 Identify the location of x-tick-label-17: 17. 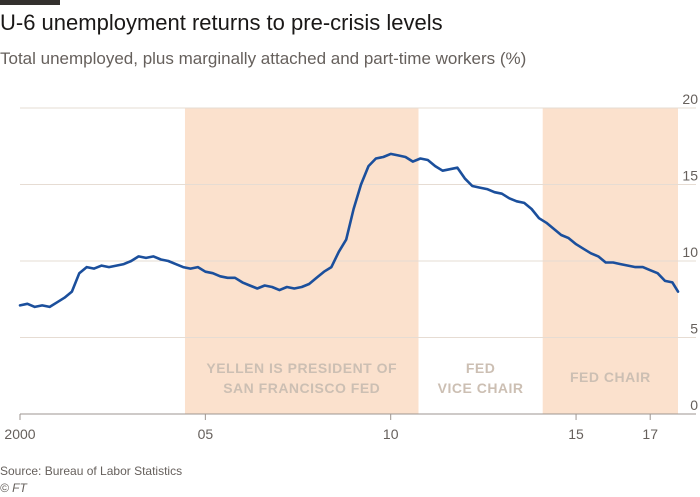
(650, 434).